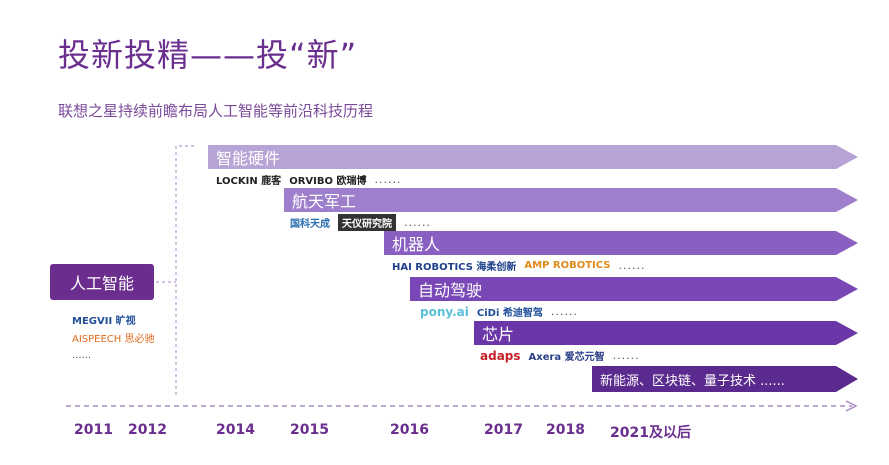  What do you see at coordinates (216, 111) in the screenshot?
I see `page-subtitle: 联想之星持续前瞻布局人工智能等前沿科技历程` at bounding box center [216, 111].